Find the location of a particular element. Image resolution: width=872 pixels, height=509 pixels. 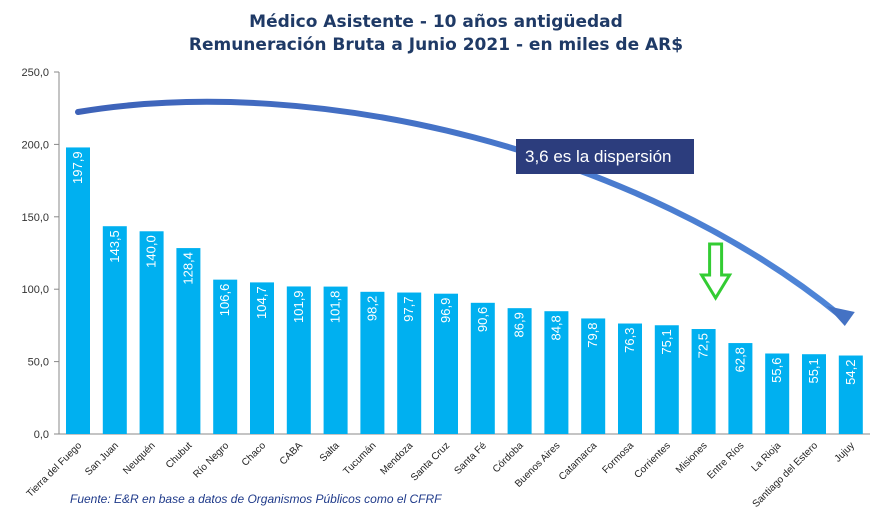

data-label: 54,2 is located at coordinates (850, 372).